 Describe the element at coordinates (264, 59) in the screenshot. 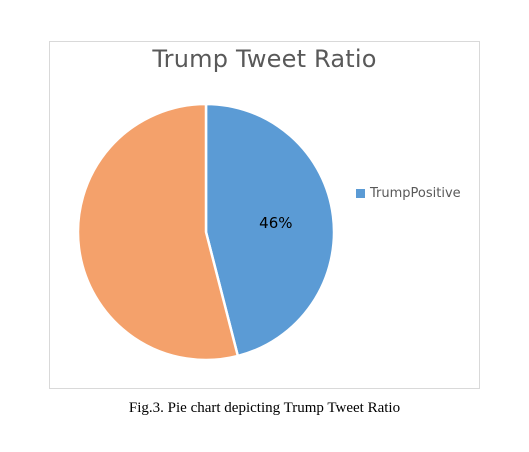

I see `chart-title: Trump Tweet Ratio` at that location.